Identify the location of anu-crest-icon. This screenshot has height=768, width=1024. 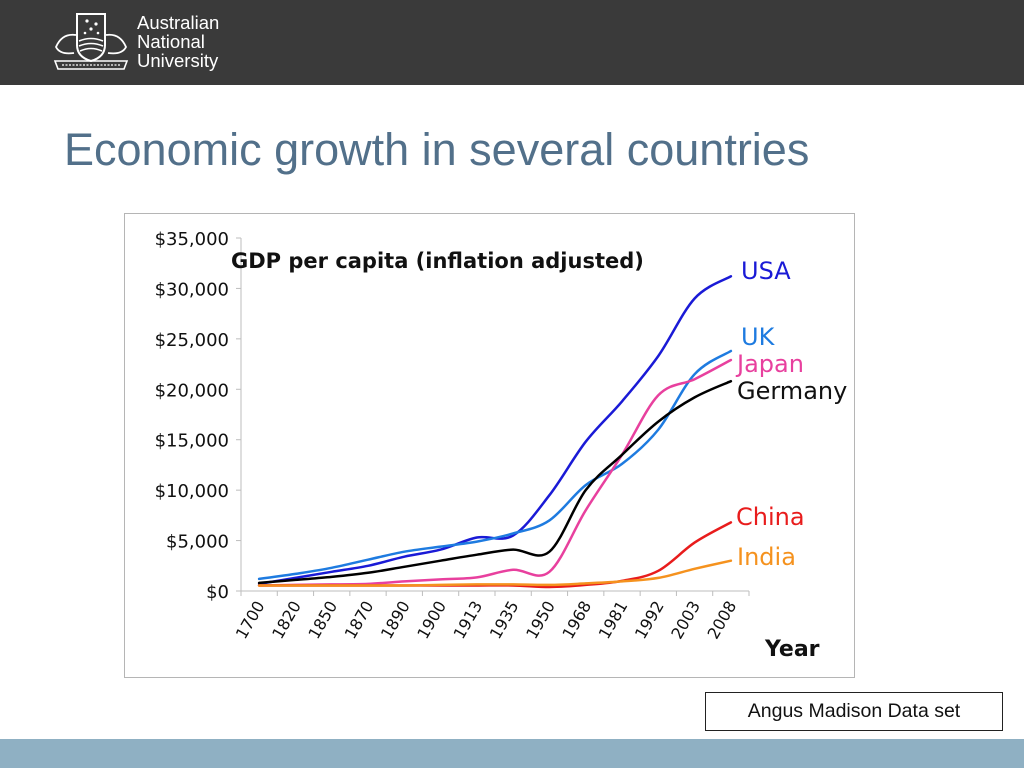
(91, 41).